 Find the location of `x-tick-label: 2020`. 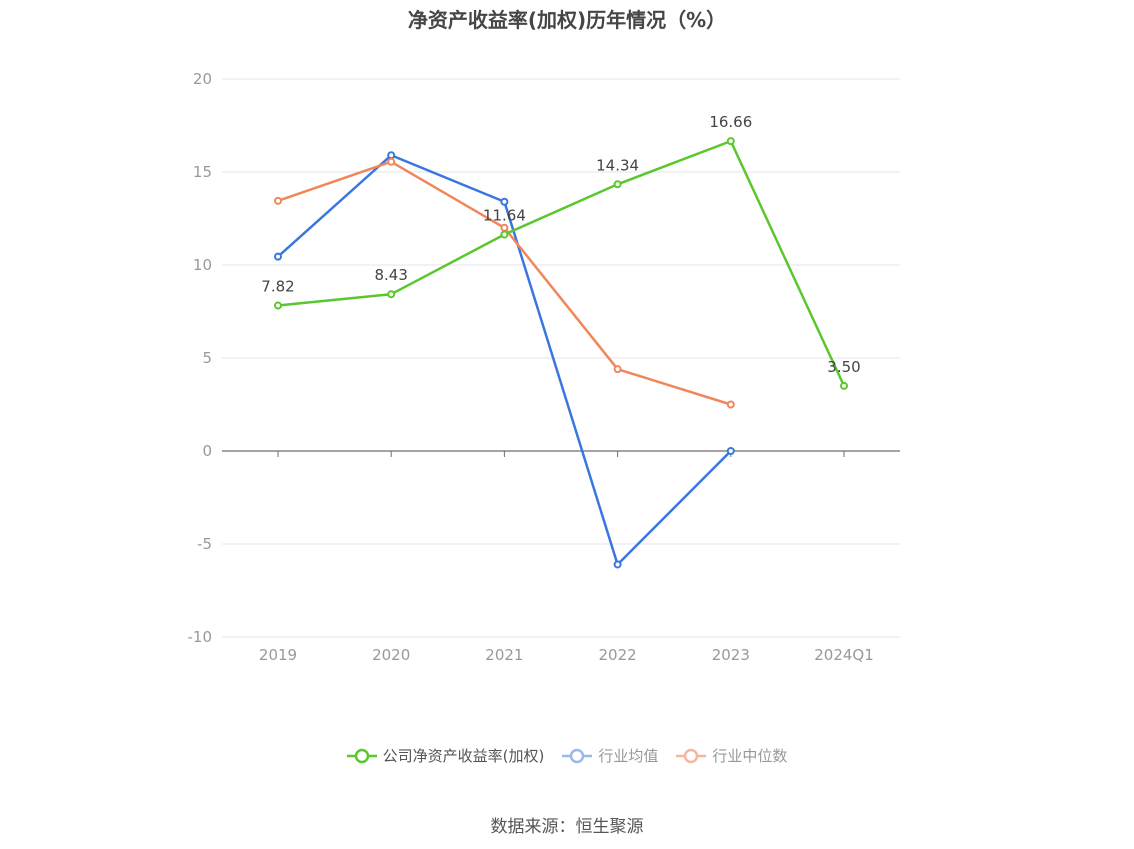

x-tick-label: 2020 is located at coordinates (391, 655).